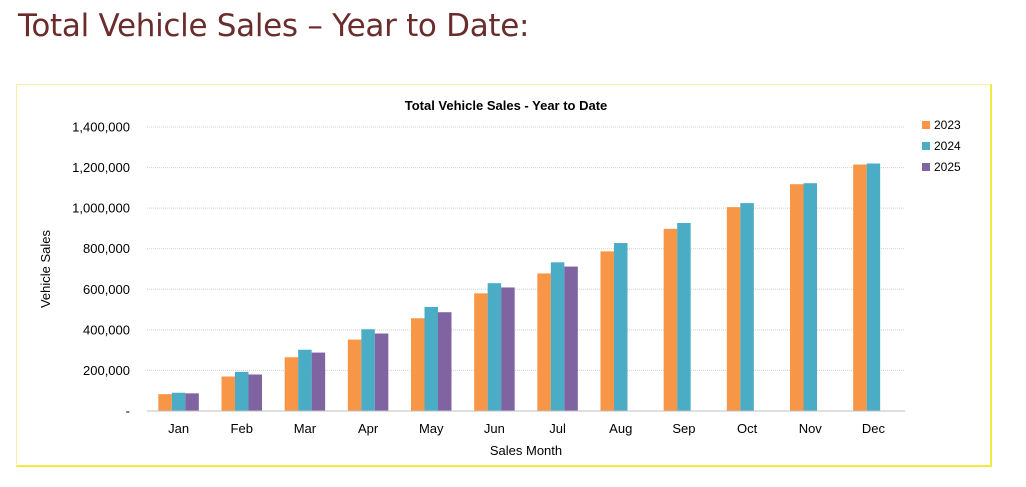  Describe the element at coordinates (106, 248) in the screenshot. I see `y-tick-label: 800,000` at that location.